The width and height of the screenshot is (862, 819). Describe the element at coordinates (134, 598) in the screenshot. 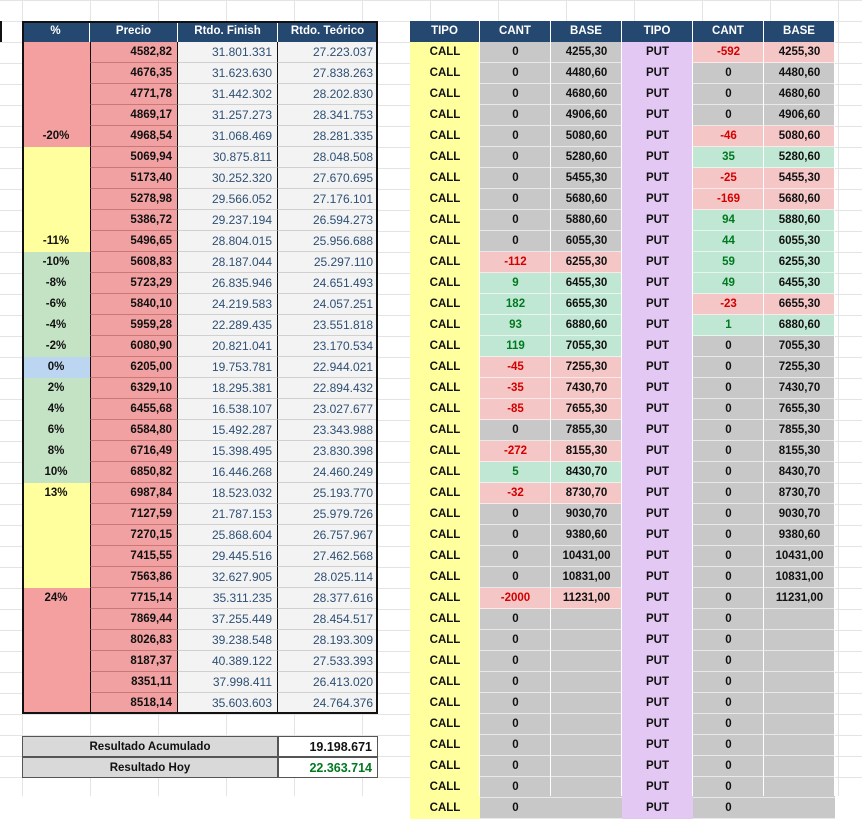

I see `precio-cell: 7715,14` at that location.